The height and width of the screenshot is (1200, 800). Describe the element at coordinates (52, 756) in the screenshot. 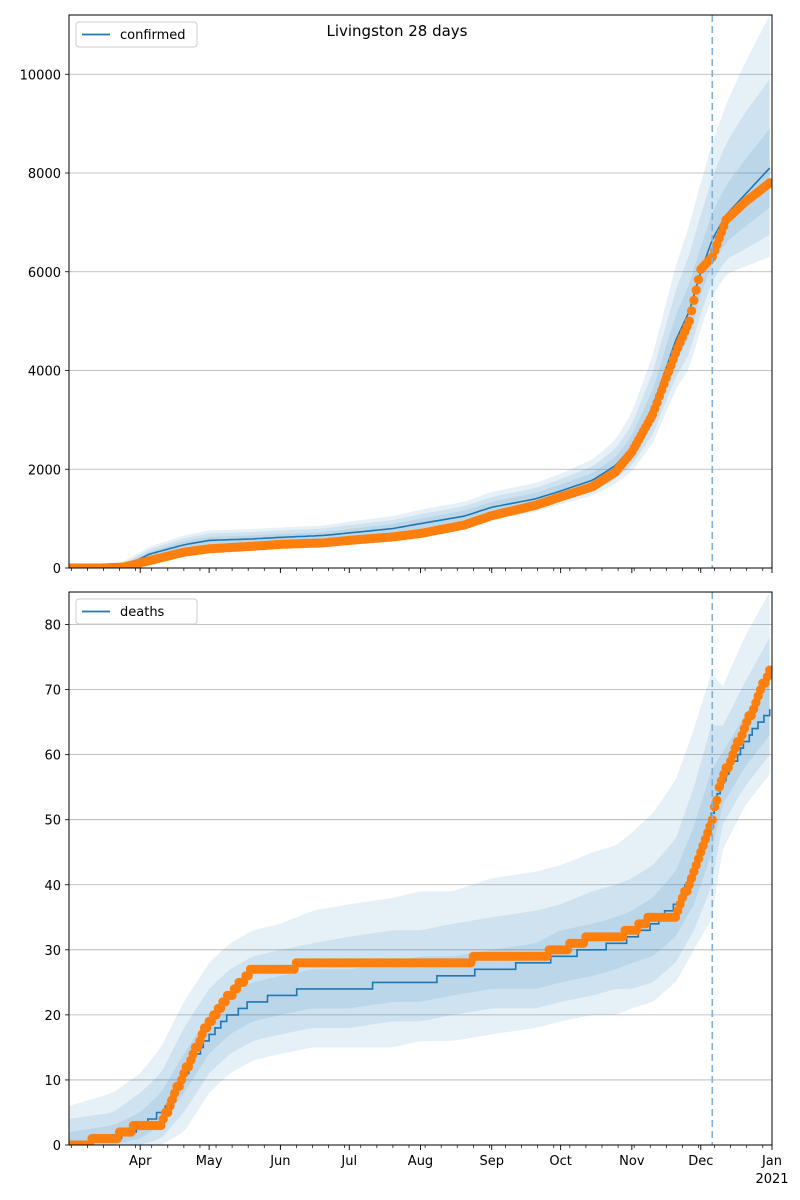

I see `y-tick-label: 60` at that location.